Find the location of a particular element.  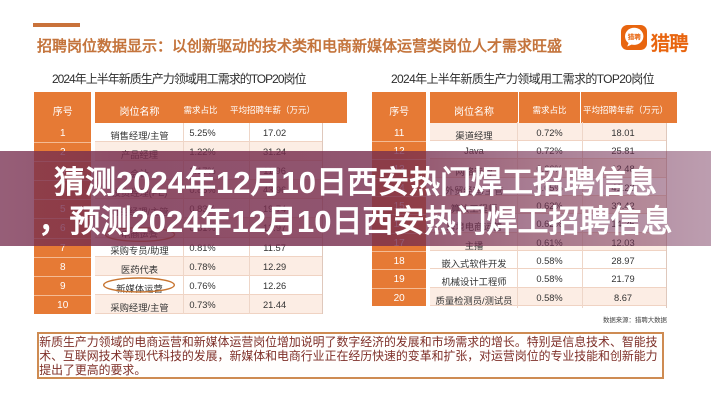

svg-text: 猎聘 is located at coordinates (634, 36).